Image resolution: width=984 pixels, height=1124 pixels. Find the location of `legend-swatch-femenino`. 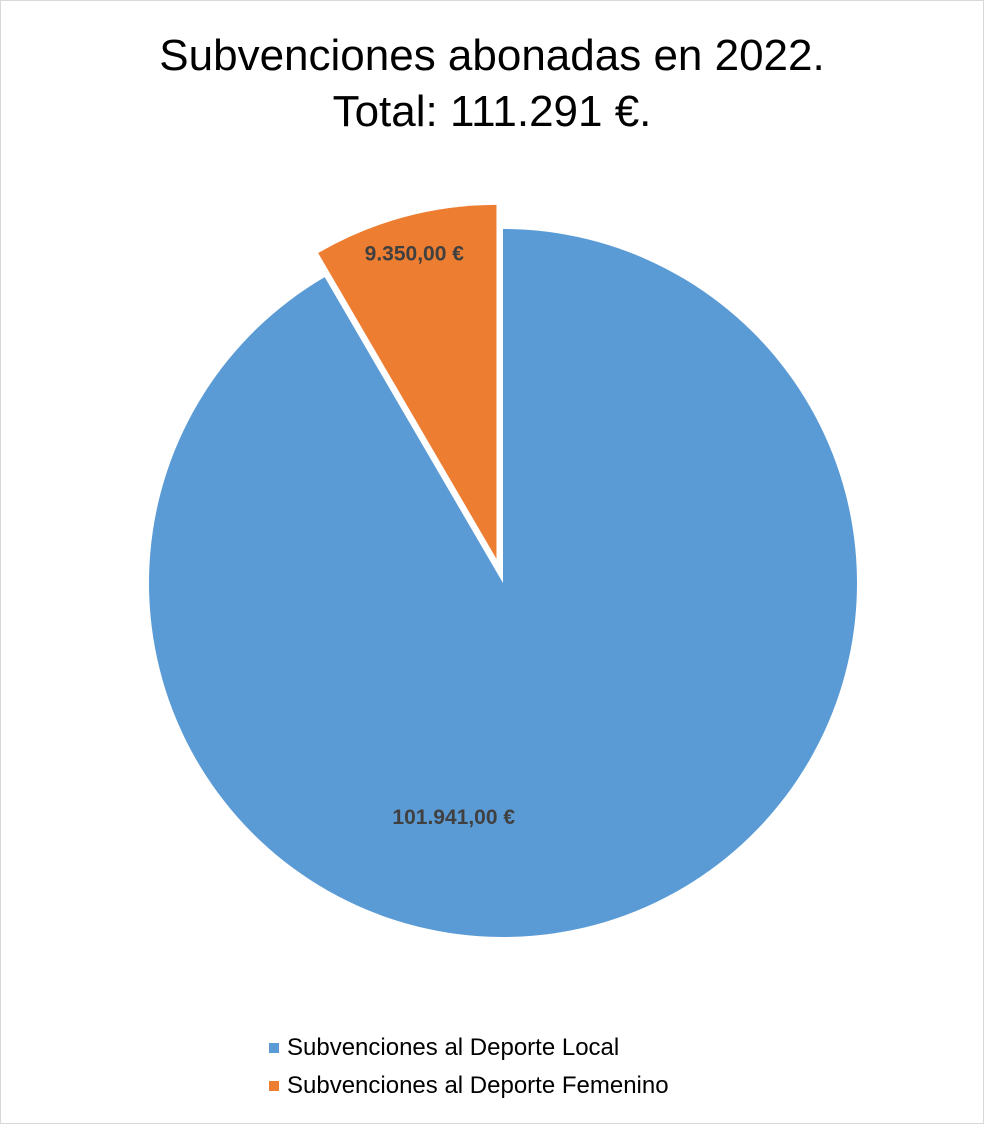

legend-swatch-femenino is located at coordinates (274, 1086).